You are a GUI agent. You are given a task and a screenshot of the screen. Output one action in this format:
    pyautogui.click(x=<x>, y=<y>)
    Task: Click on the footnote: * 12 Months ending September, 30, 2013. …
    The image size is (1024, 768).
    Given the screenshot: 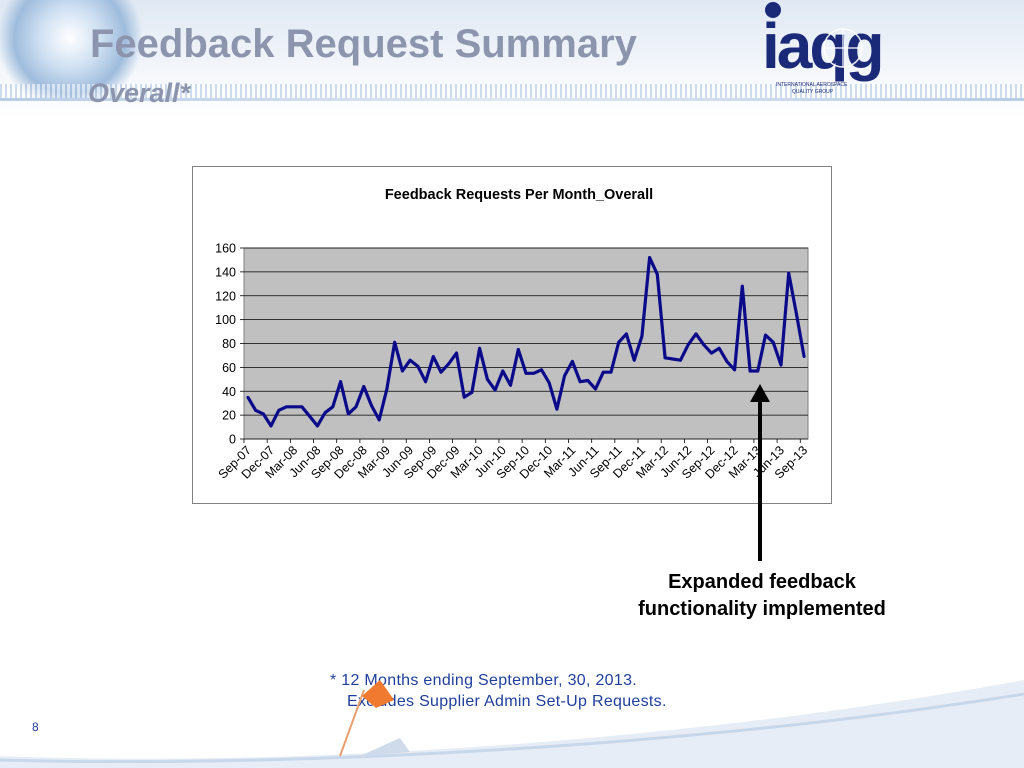 What is the action you would take?
    pyautogui.click(x=498, y=691)
    